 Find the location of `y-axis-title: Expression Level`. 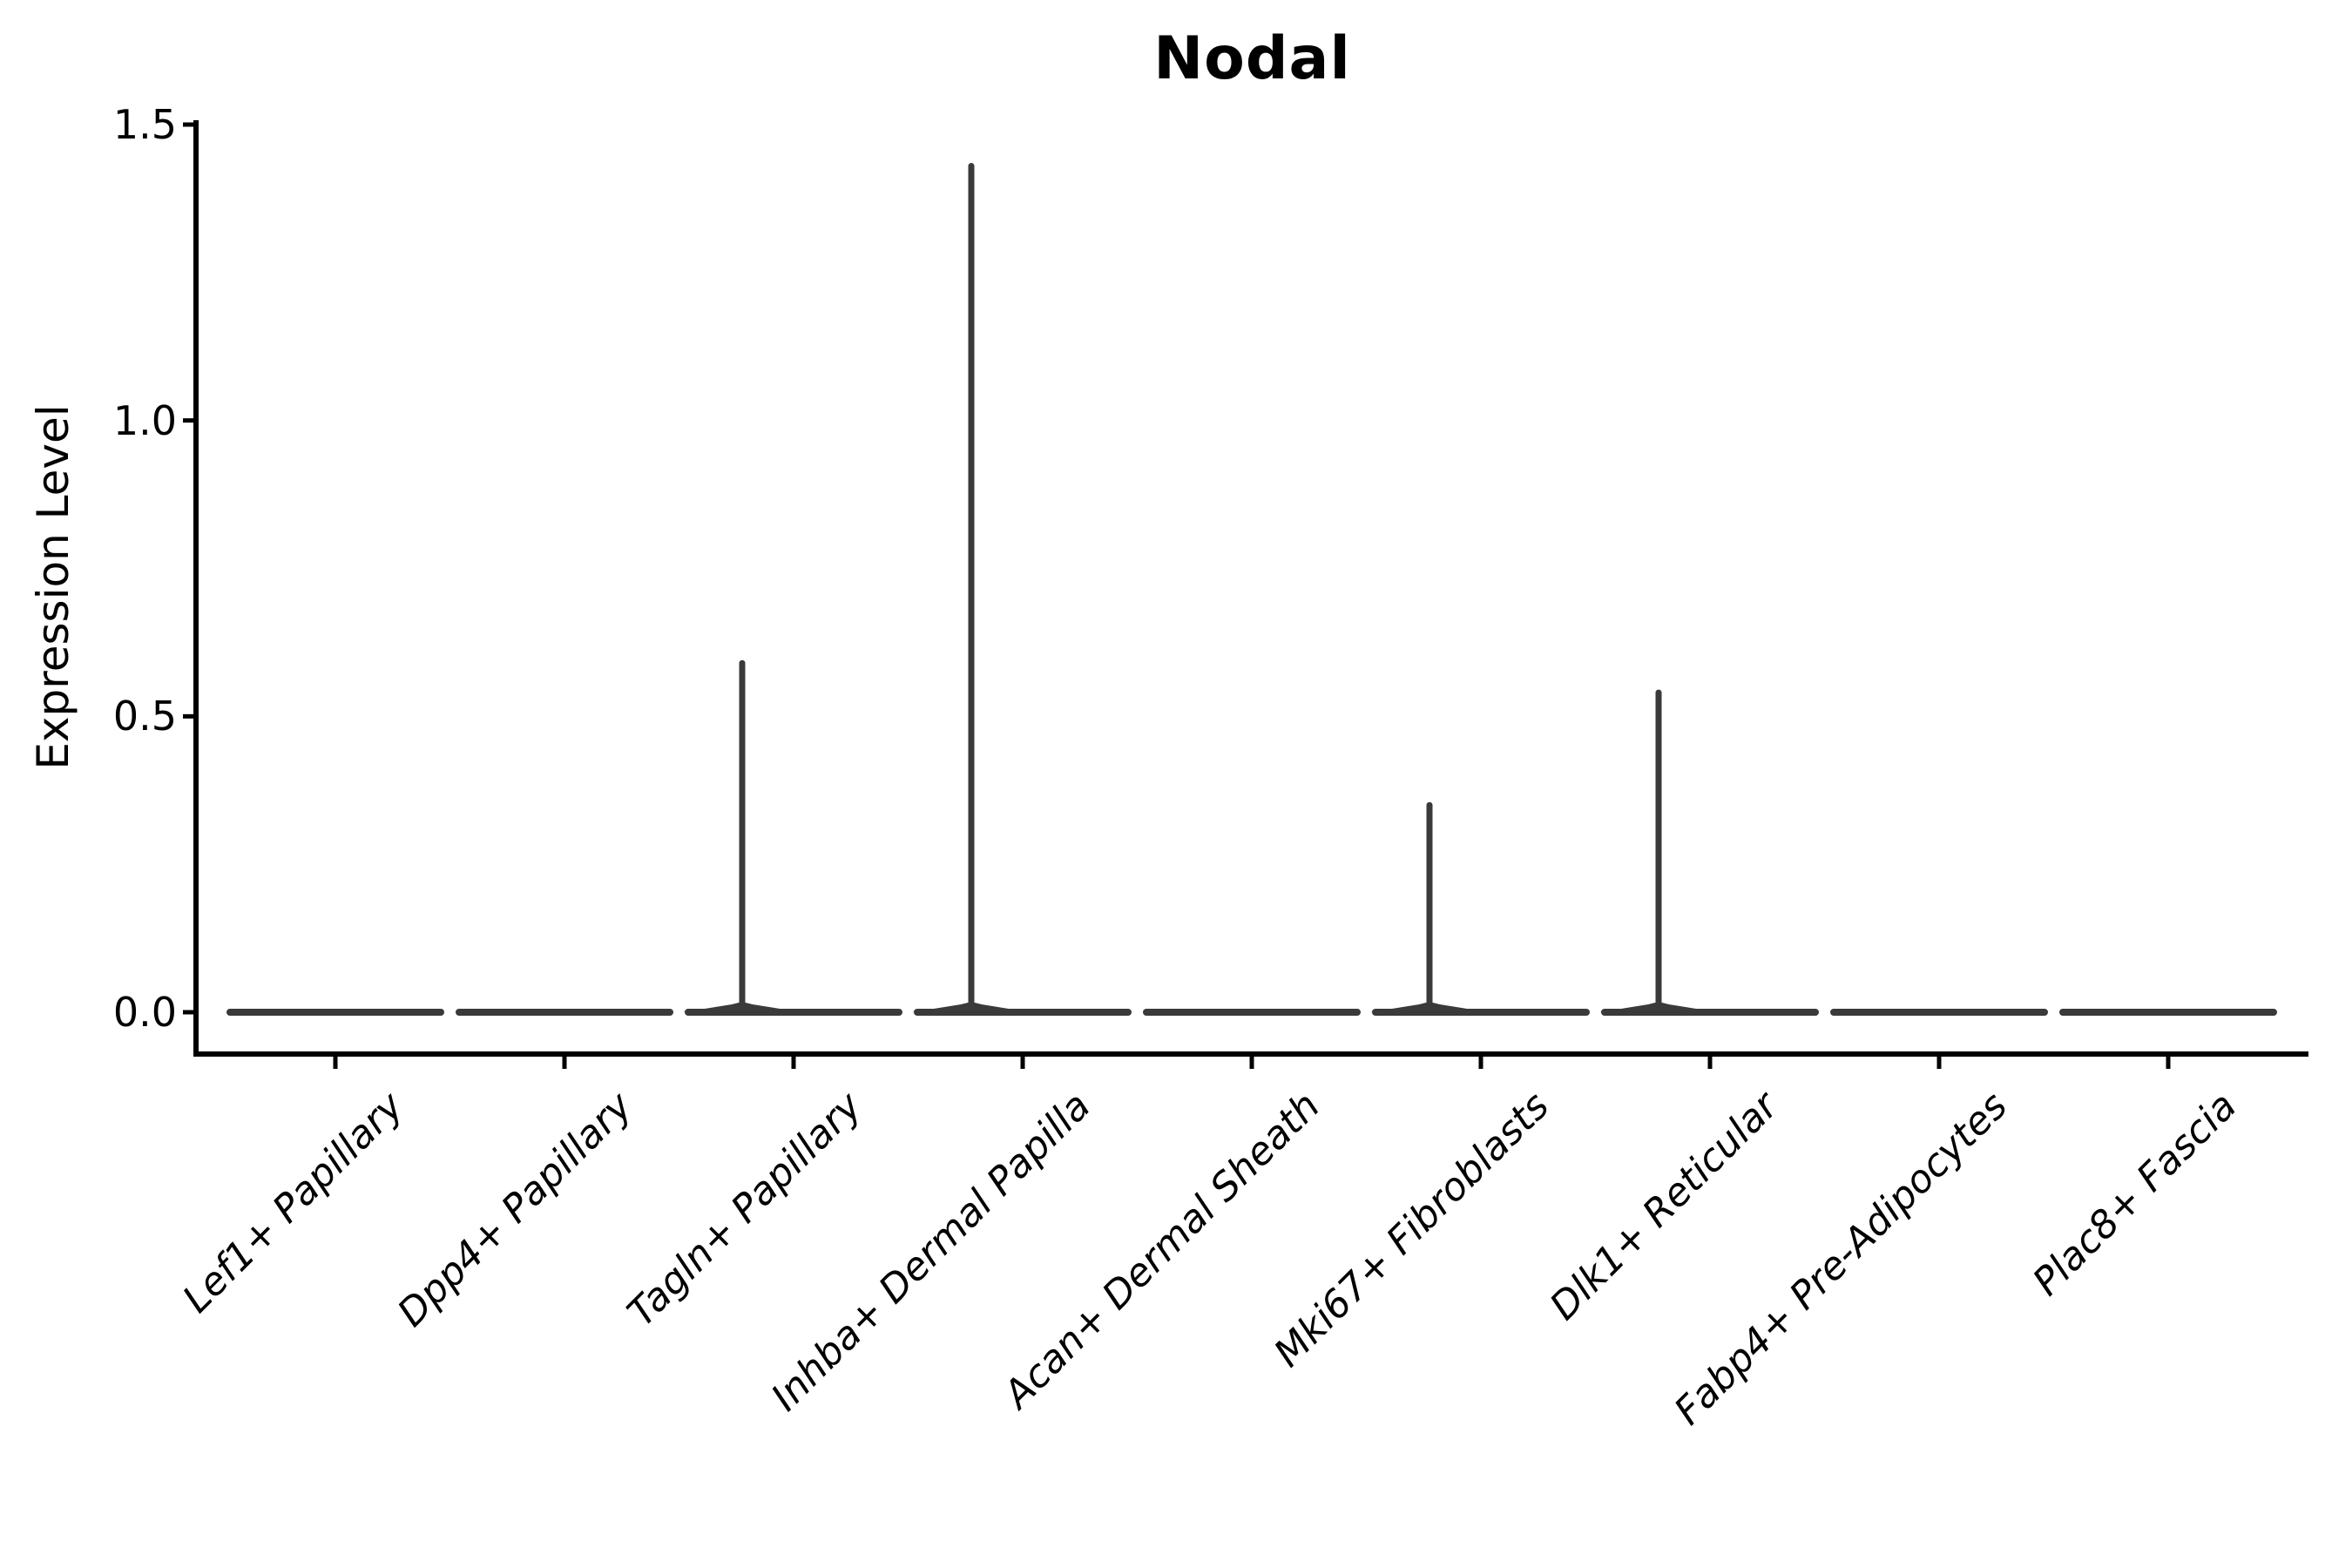

y-axis-title: Expression Level is located at coordinates (53, 587).